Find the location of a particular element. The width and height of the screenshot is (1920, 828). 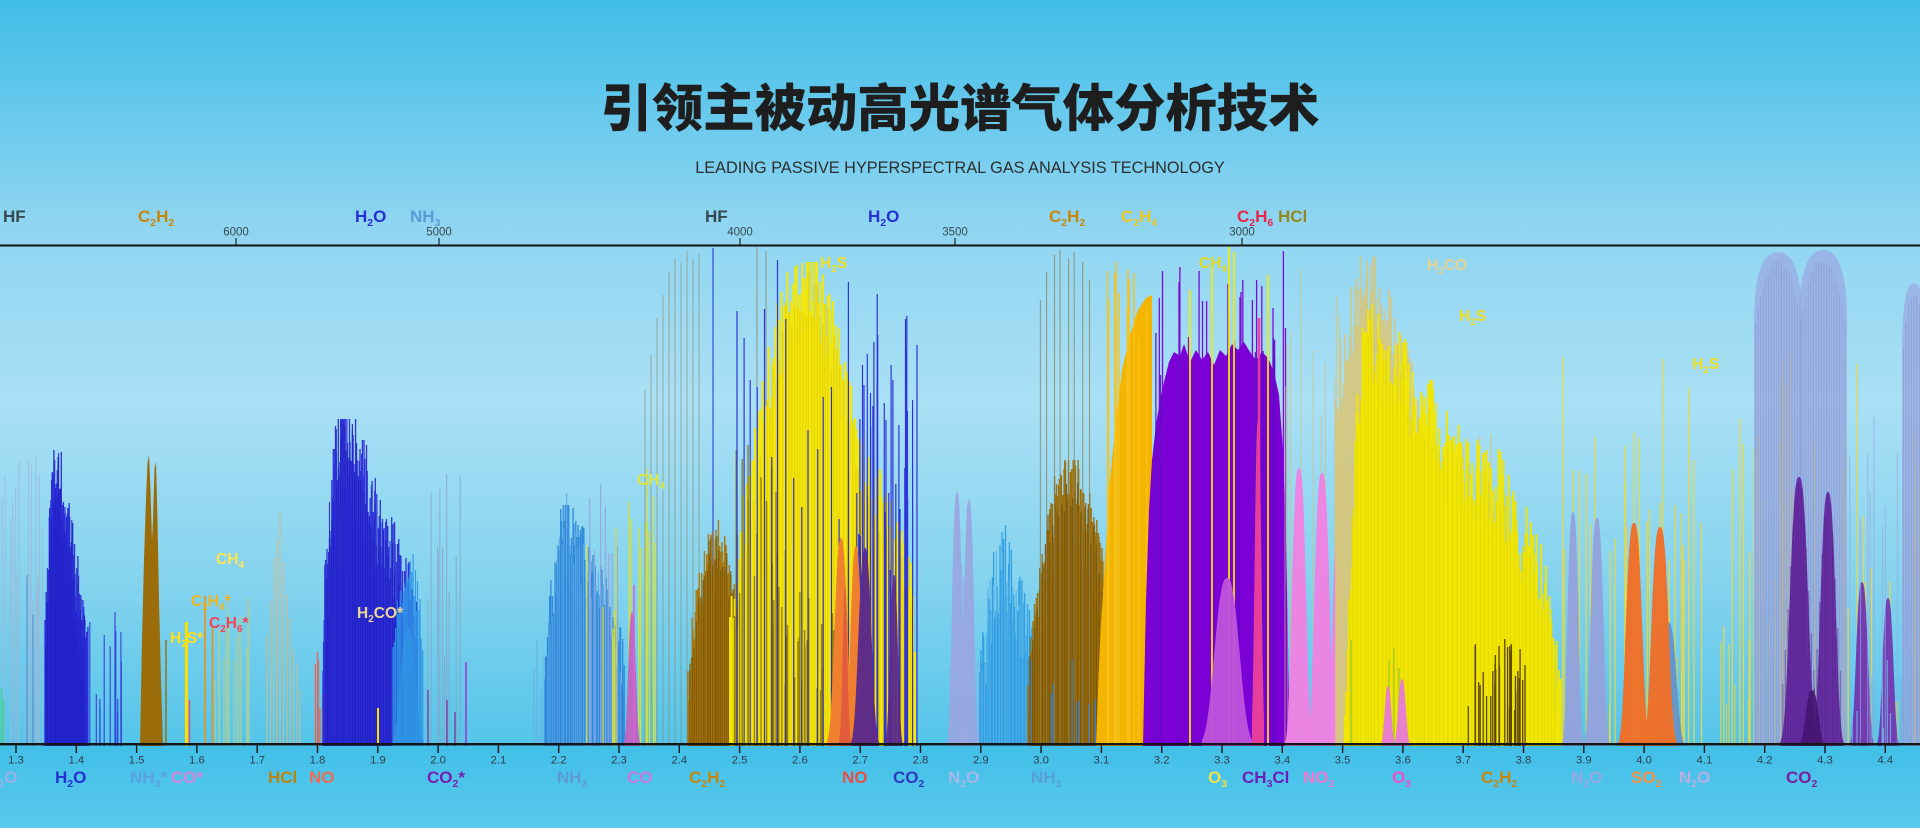

svg-text: 1.4 is located at coordinates (76, 761).